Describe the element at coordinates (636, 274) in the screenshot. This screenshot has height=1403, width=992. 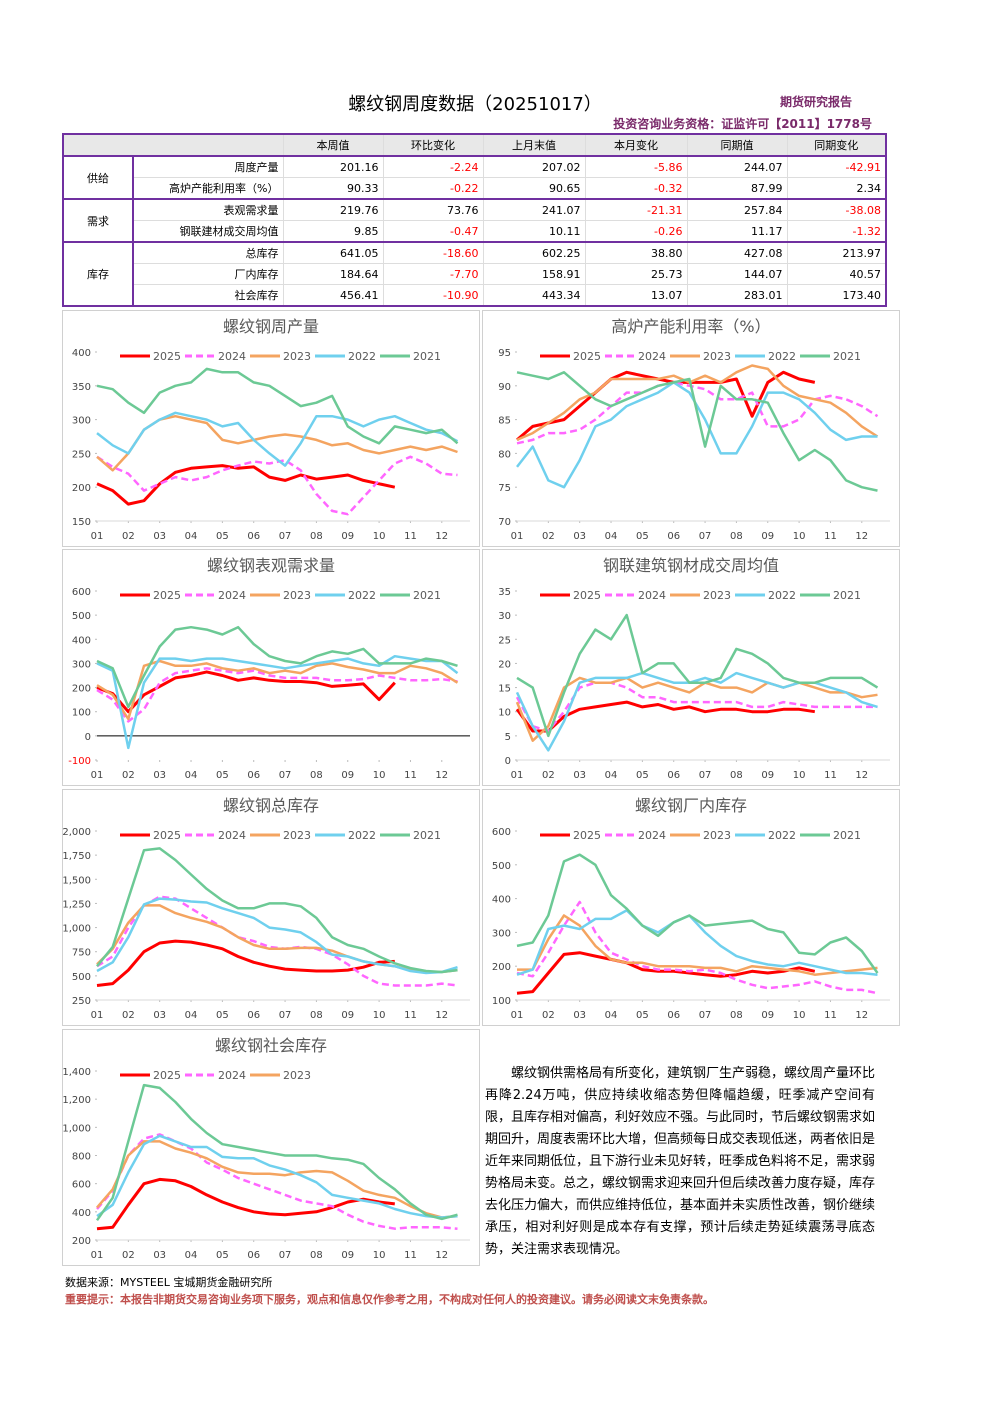
I see `value-cell: 25.73` at that location.